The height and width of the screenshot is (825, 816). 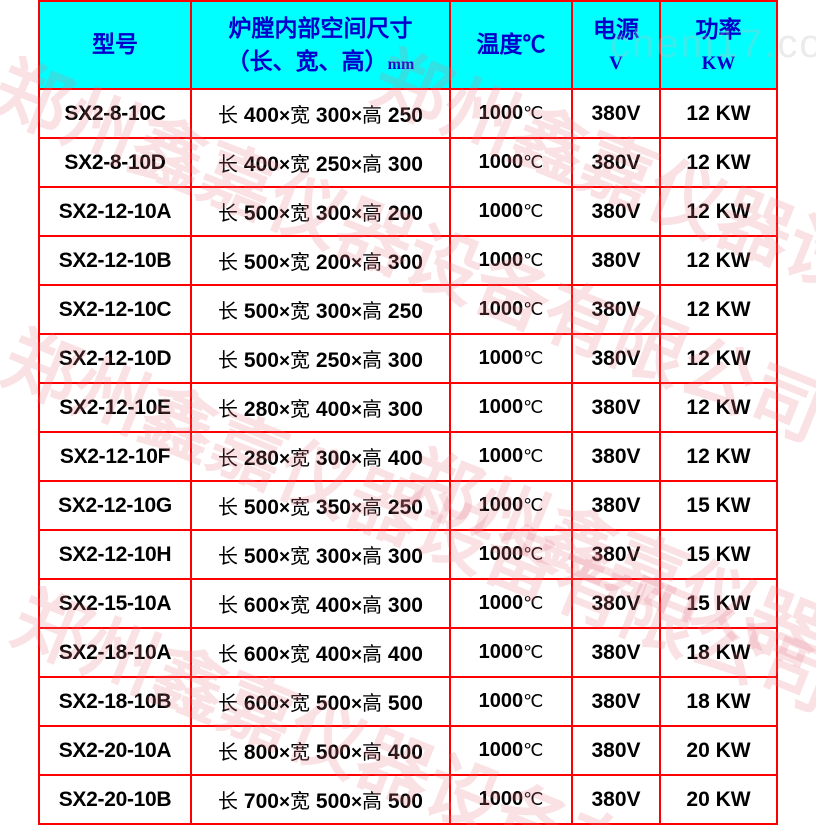 I want to click on header-power-unit: KW, so click(x=718, y=63).